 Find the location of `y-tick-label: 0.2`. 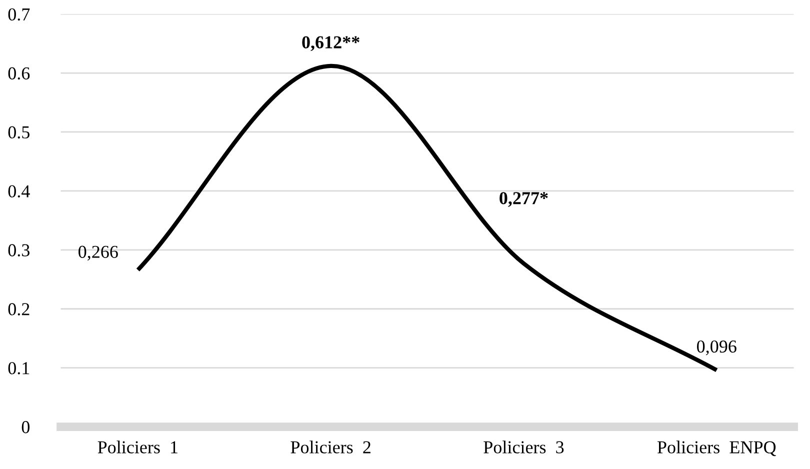

y-tick-label: 0.2 is located at coordinates (19, 309).